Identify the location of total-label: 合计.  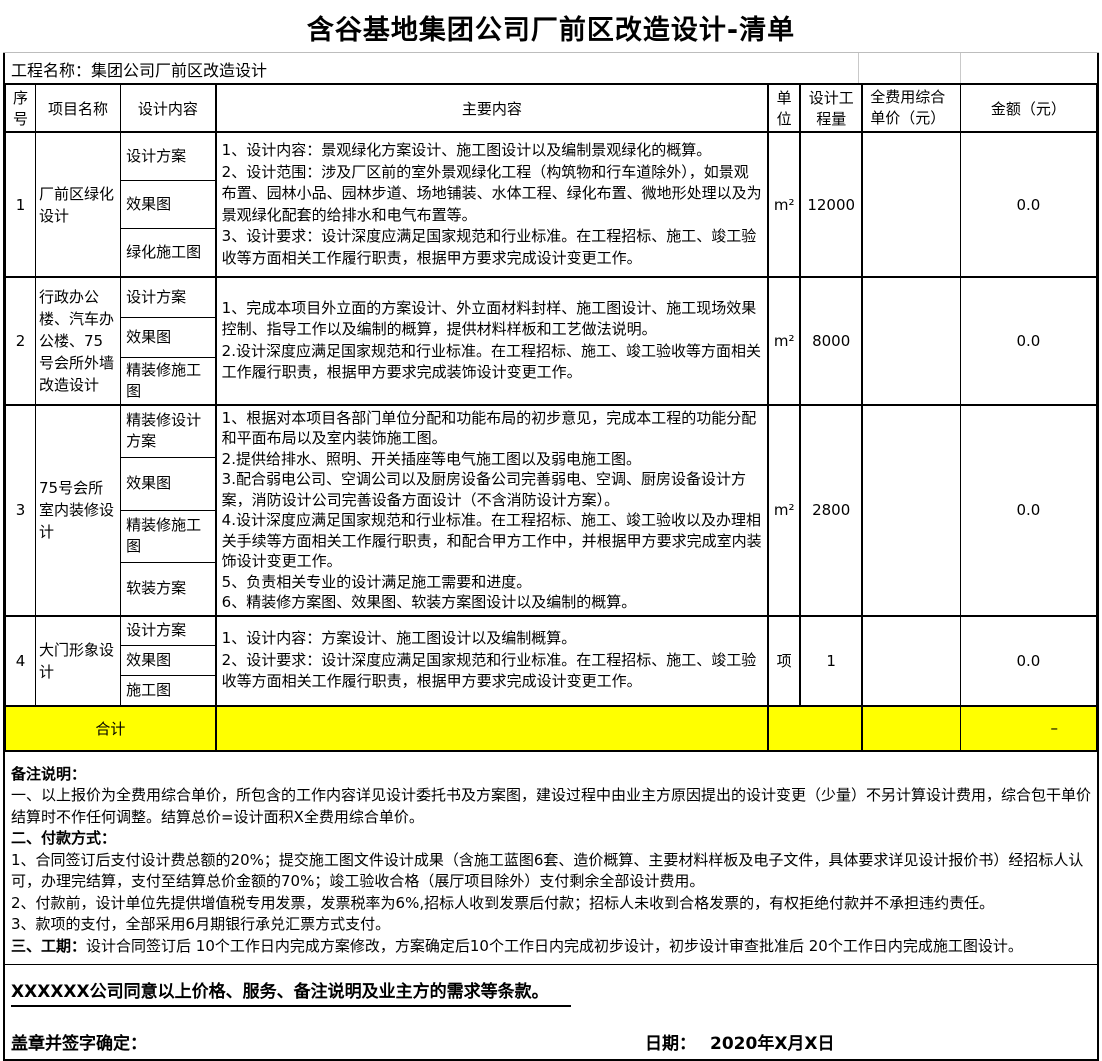
(110, 728).